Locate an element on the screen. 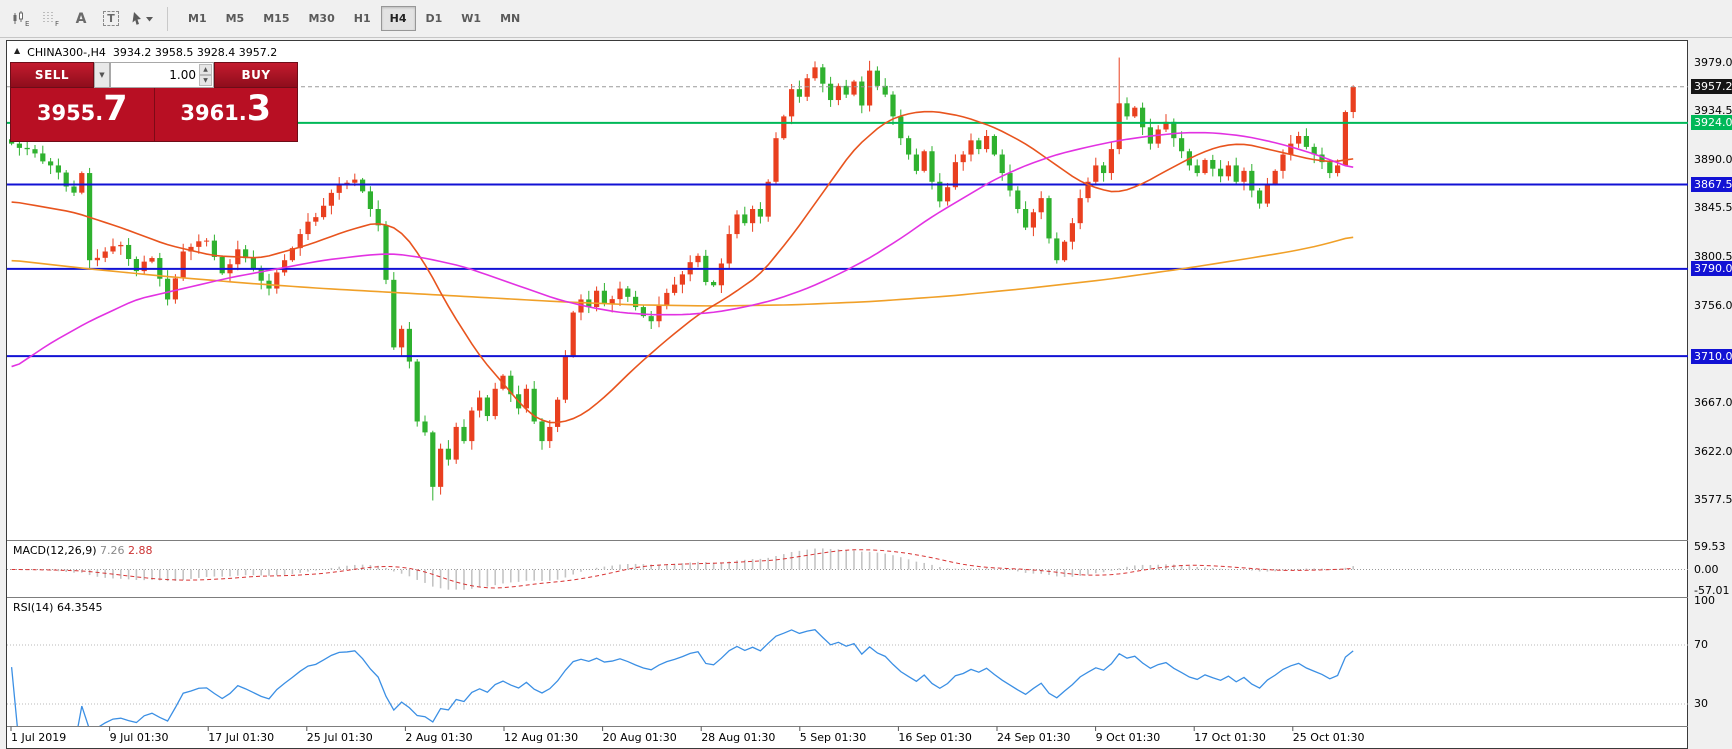 Image resolution: width=1732 pixels, height=749 pixels. price-tag: 3957.2 is located at coordinates (1711, 87).